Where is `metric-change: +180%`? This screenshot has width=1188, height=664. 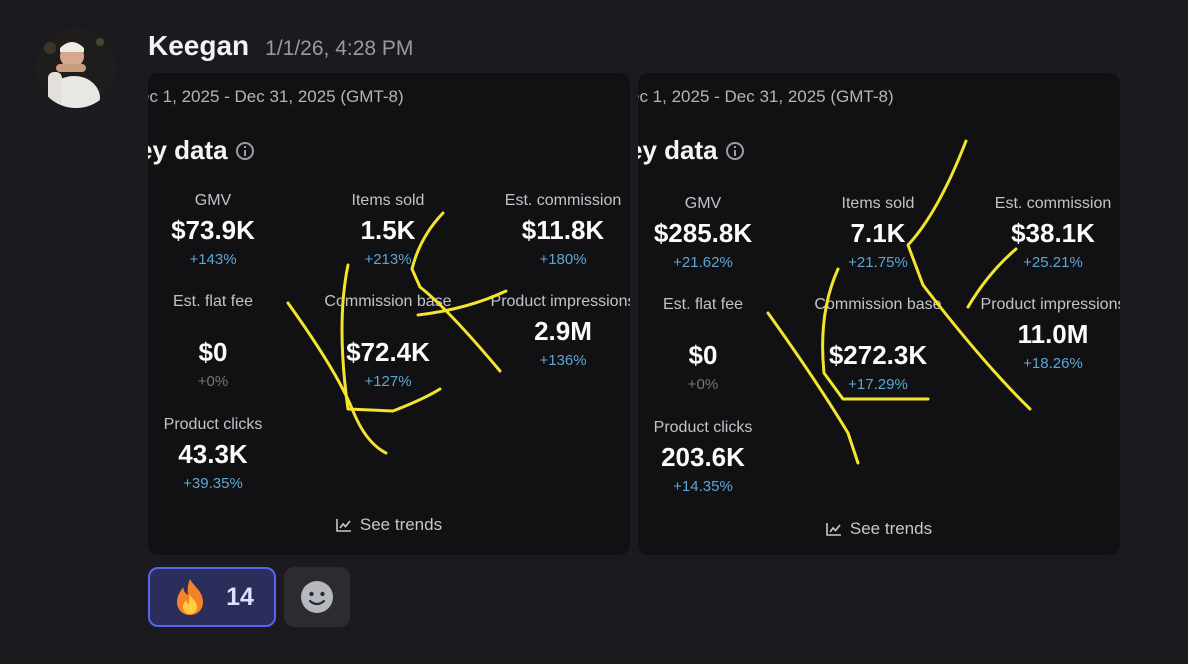
metric-change: +180% is located at coordinates (563, 259).